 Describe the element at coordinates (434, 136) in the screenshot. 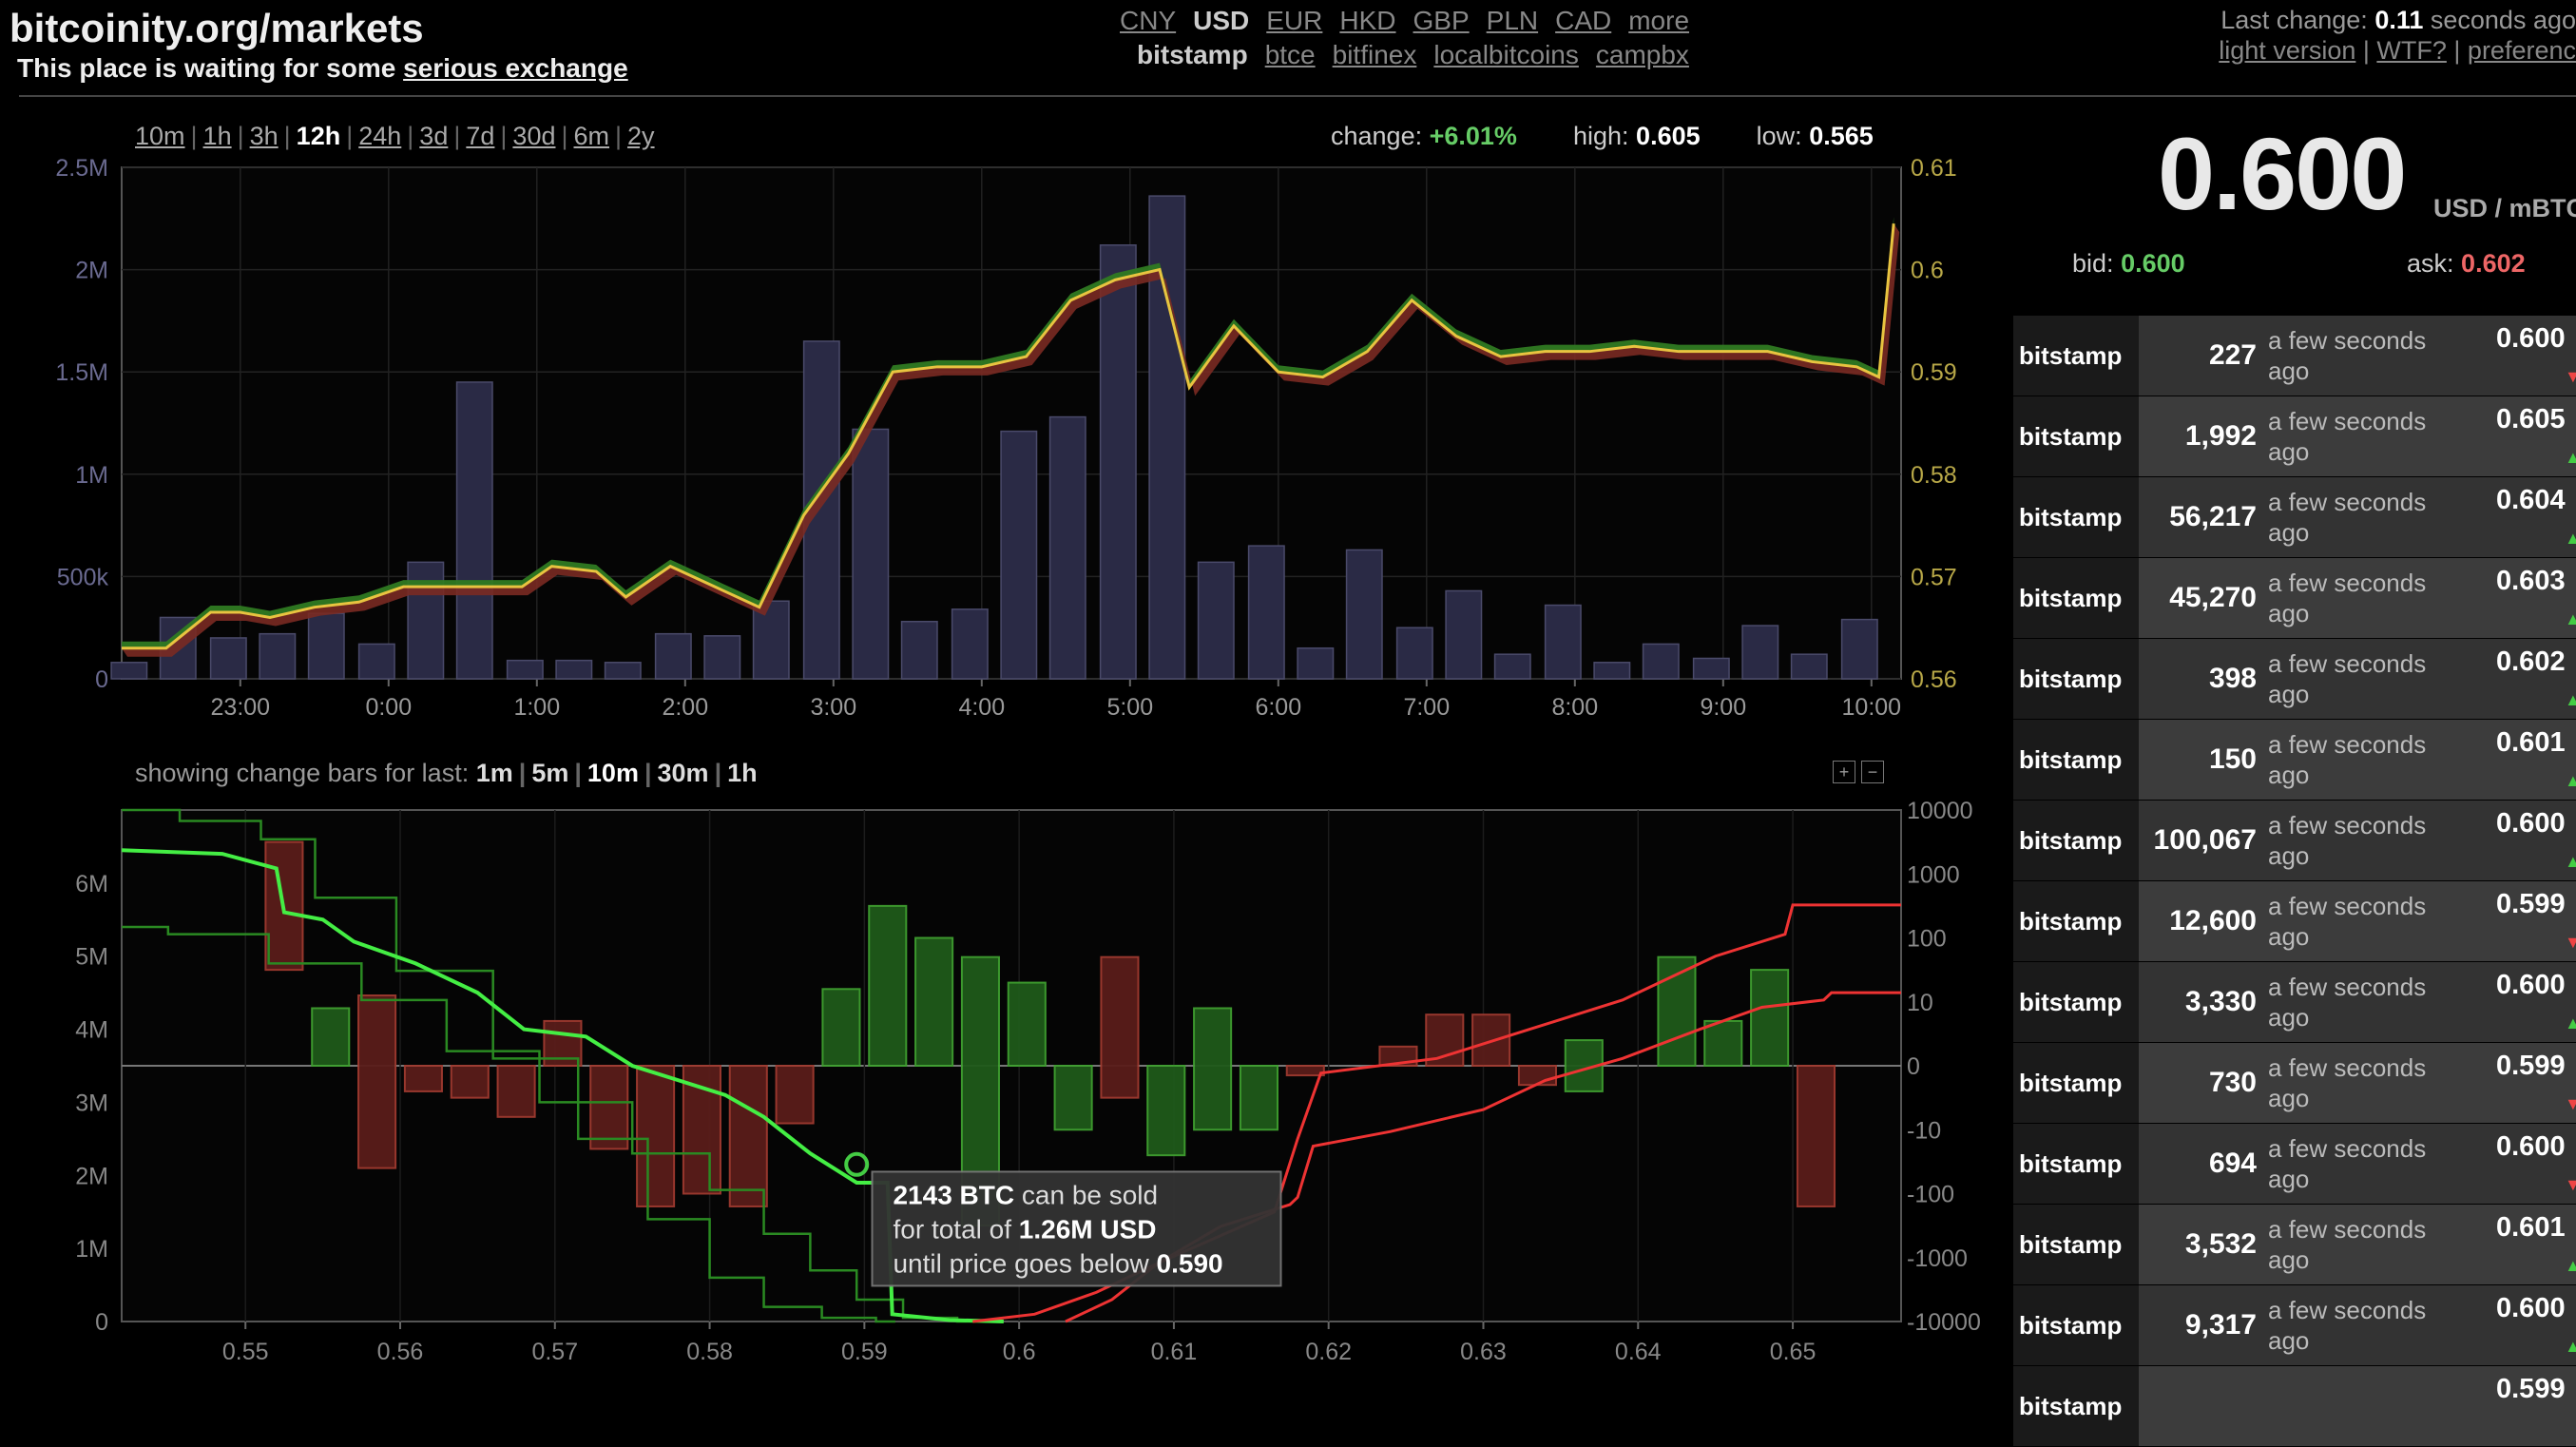

I see `range-3d: 3d` at that location.